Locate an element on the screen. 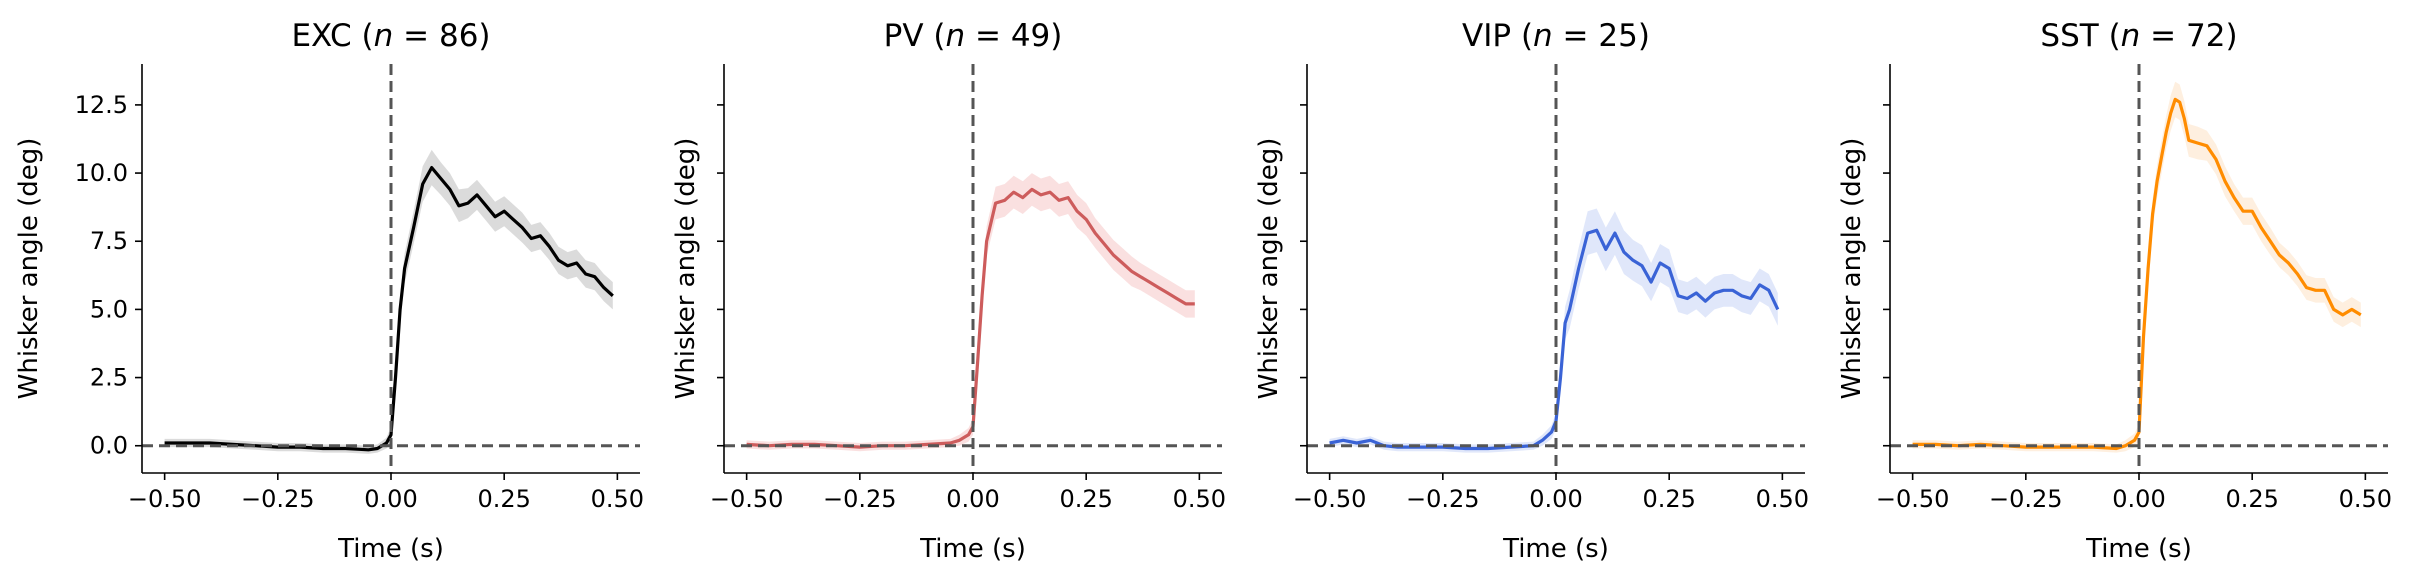 Image resolution: width=2412 pixels, height=580 pixels. panel-title: PV (n = 49) is located at coordinates (973, 36).